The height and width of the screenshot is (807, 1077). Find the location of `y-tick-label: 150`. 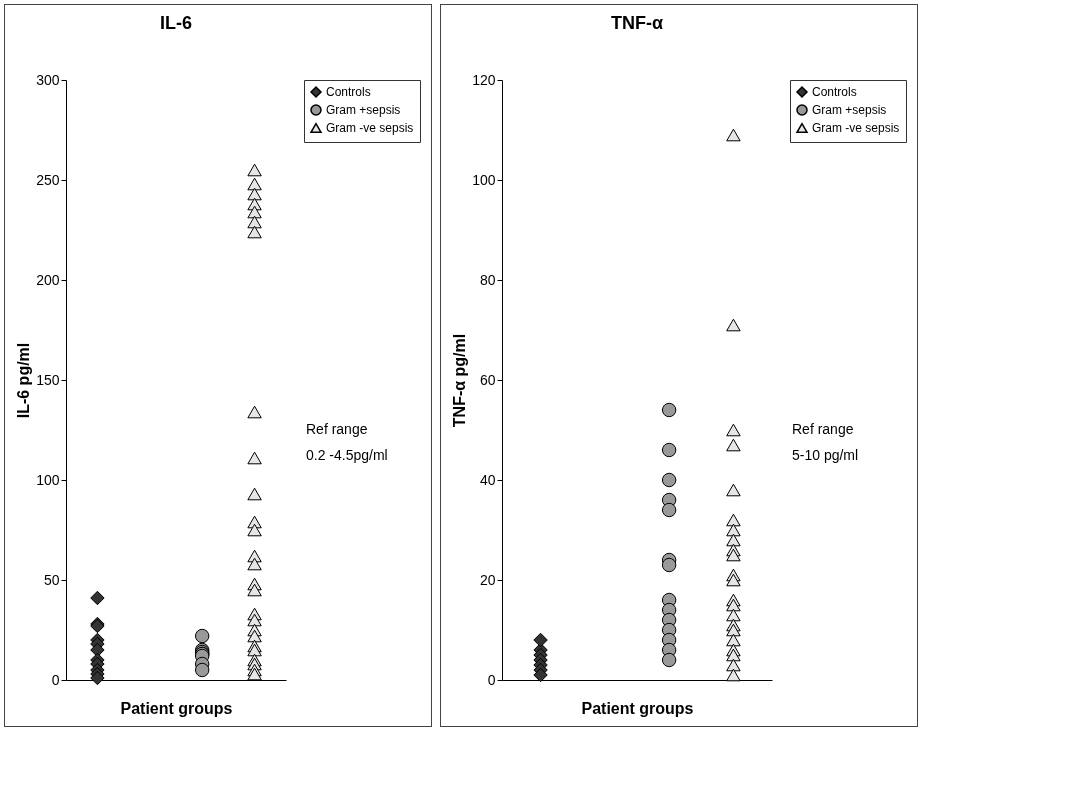

y-tick-label: 150 is located at coordinates (48, 379).